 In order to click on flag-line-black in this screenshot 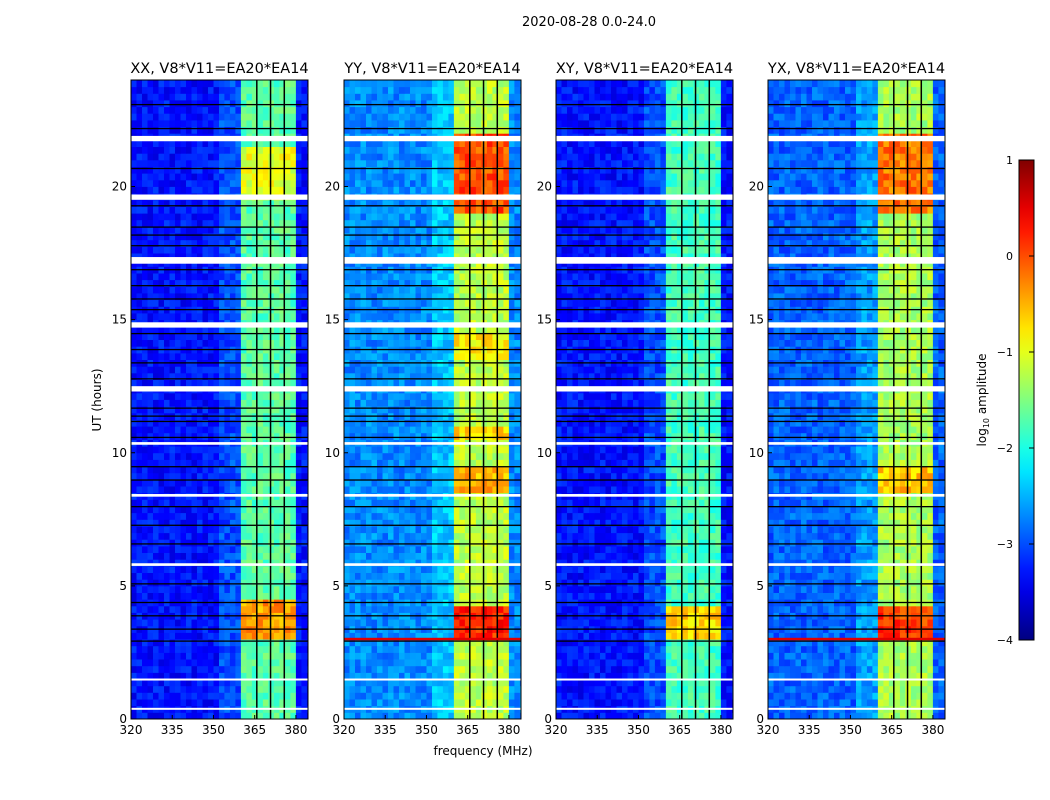, I will do `click(219, 416)`.